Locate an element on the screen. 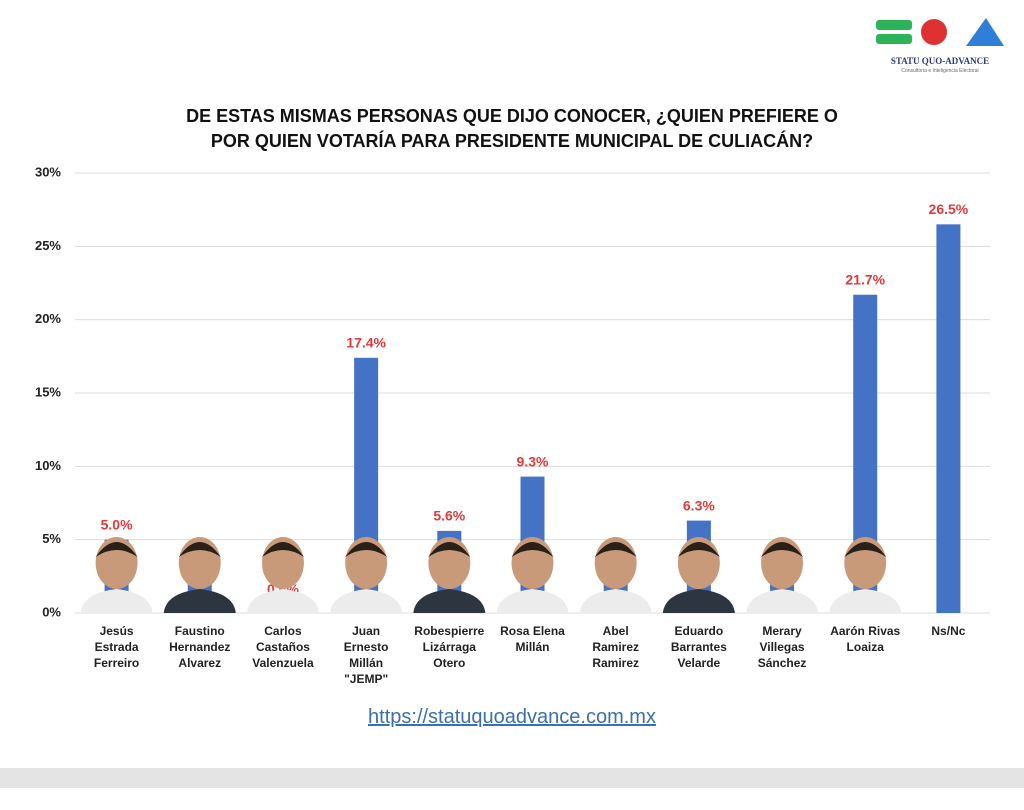 Image resolution: width=1024 pixels, height=810 pixels. x-tick-label: Juan Ernesto Millán "JEMP" is located at coordinates (366, 655).